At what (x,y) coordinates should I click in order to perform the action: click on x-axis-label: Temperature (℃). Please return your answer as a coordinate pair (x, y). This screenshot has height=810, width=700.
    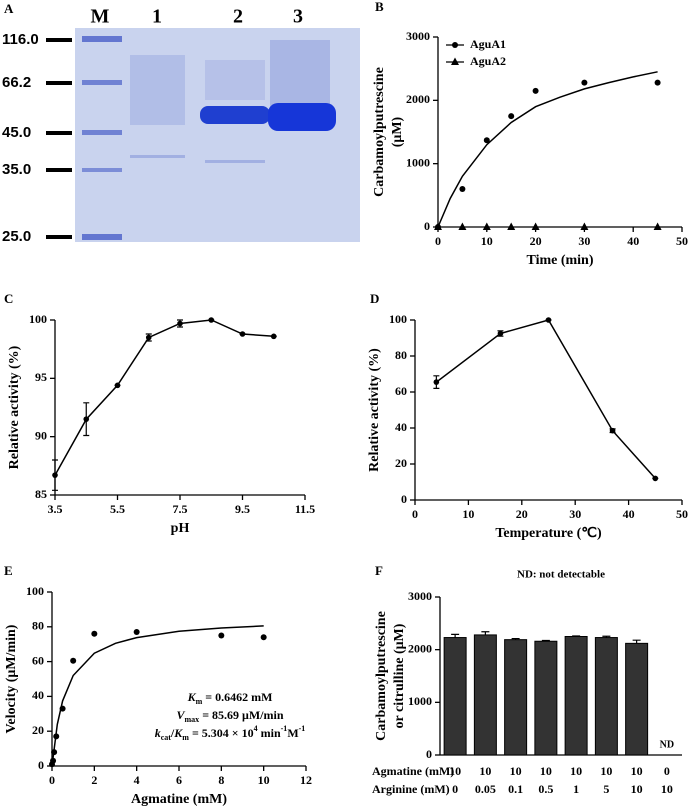
    Looking at the image, I should click on (548, 533).